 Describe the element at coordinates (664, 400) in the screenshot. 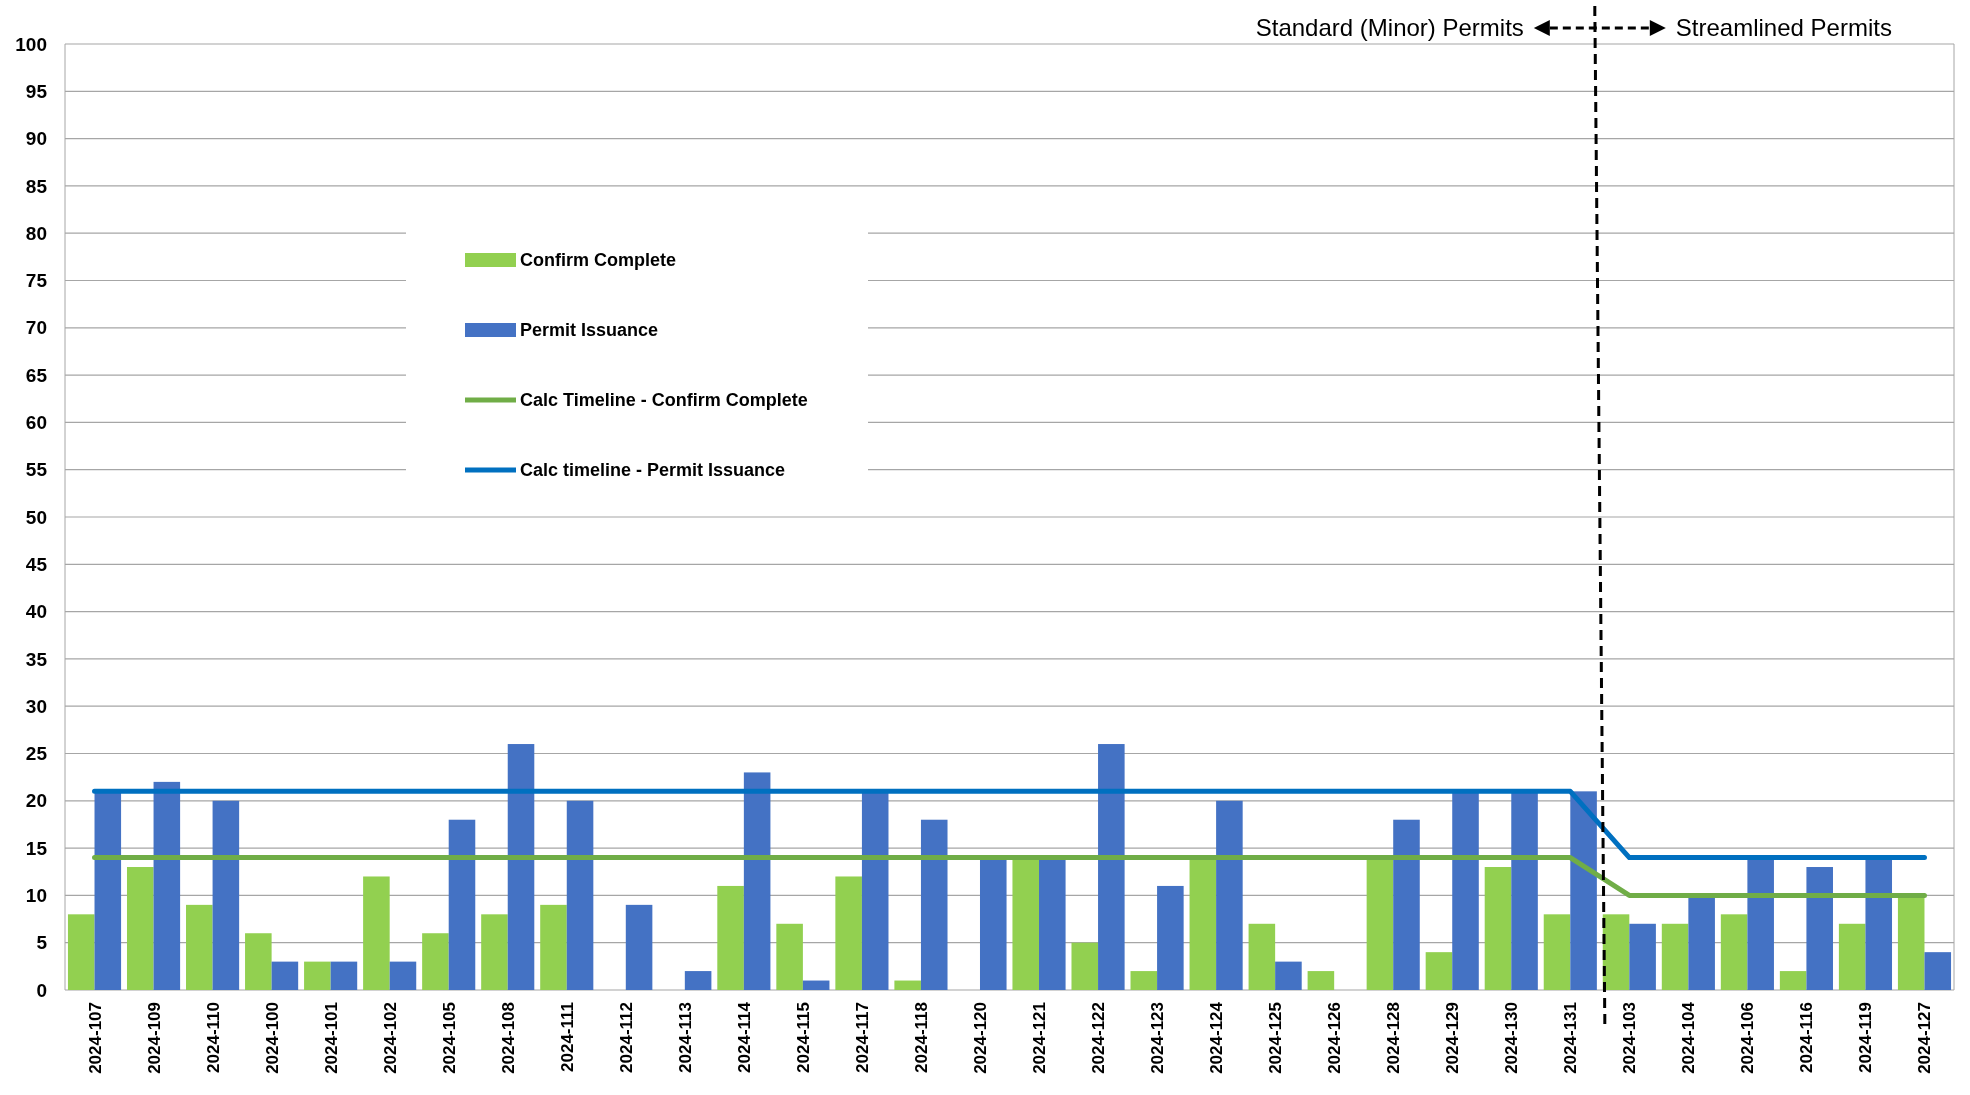

I see `legend-label: Calc Timeline - Confirm Complete` at that location.